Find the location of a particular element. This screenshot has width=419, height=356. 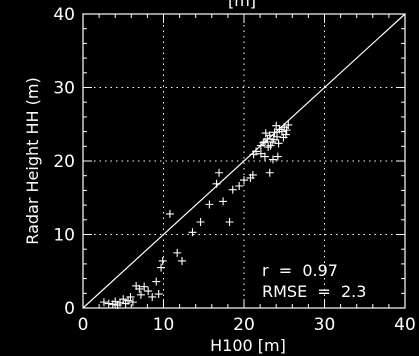

x-tick-labels: 0 10 20 30 40 is located at coordinates (247, 325).